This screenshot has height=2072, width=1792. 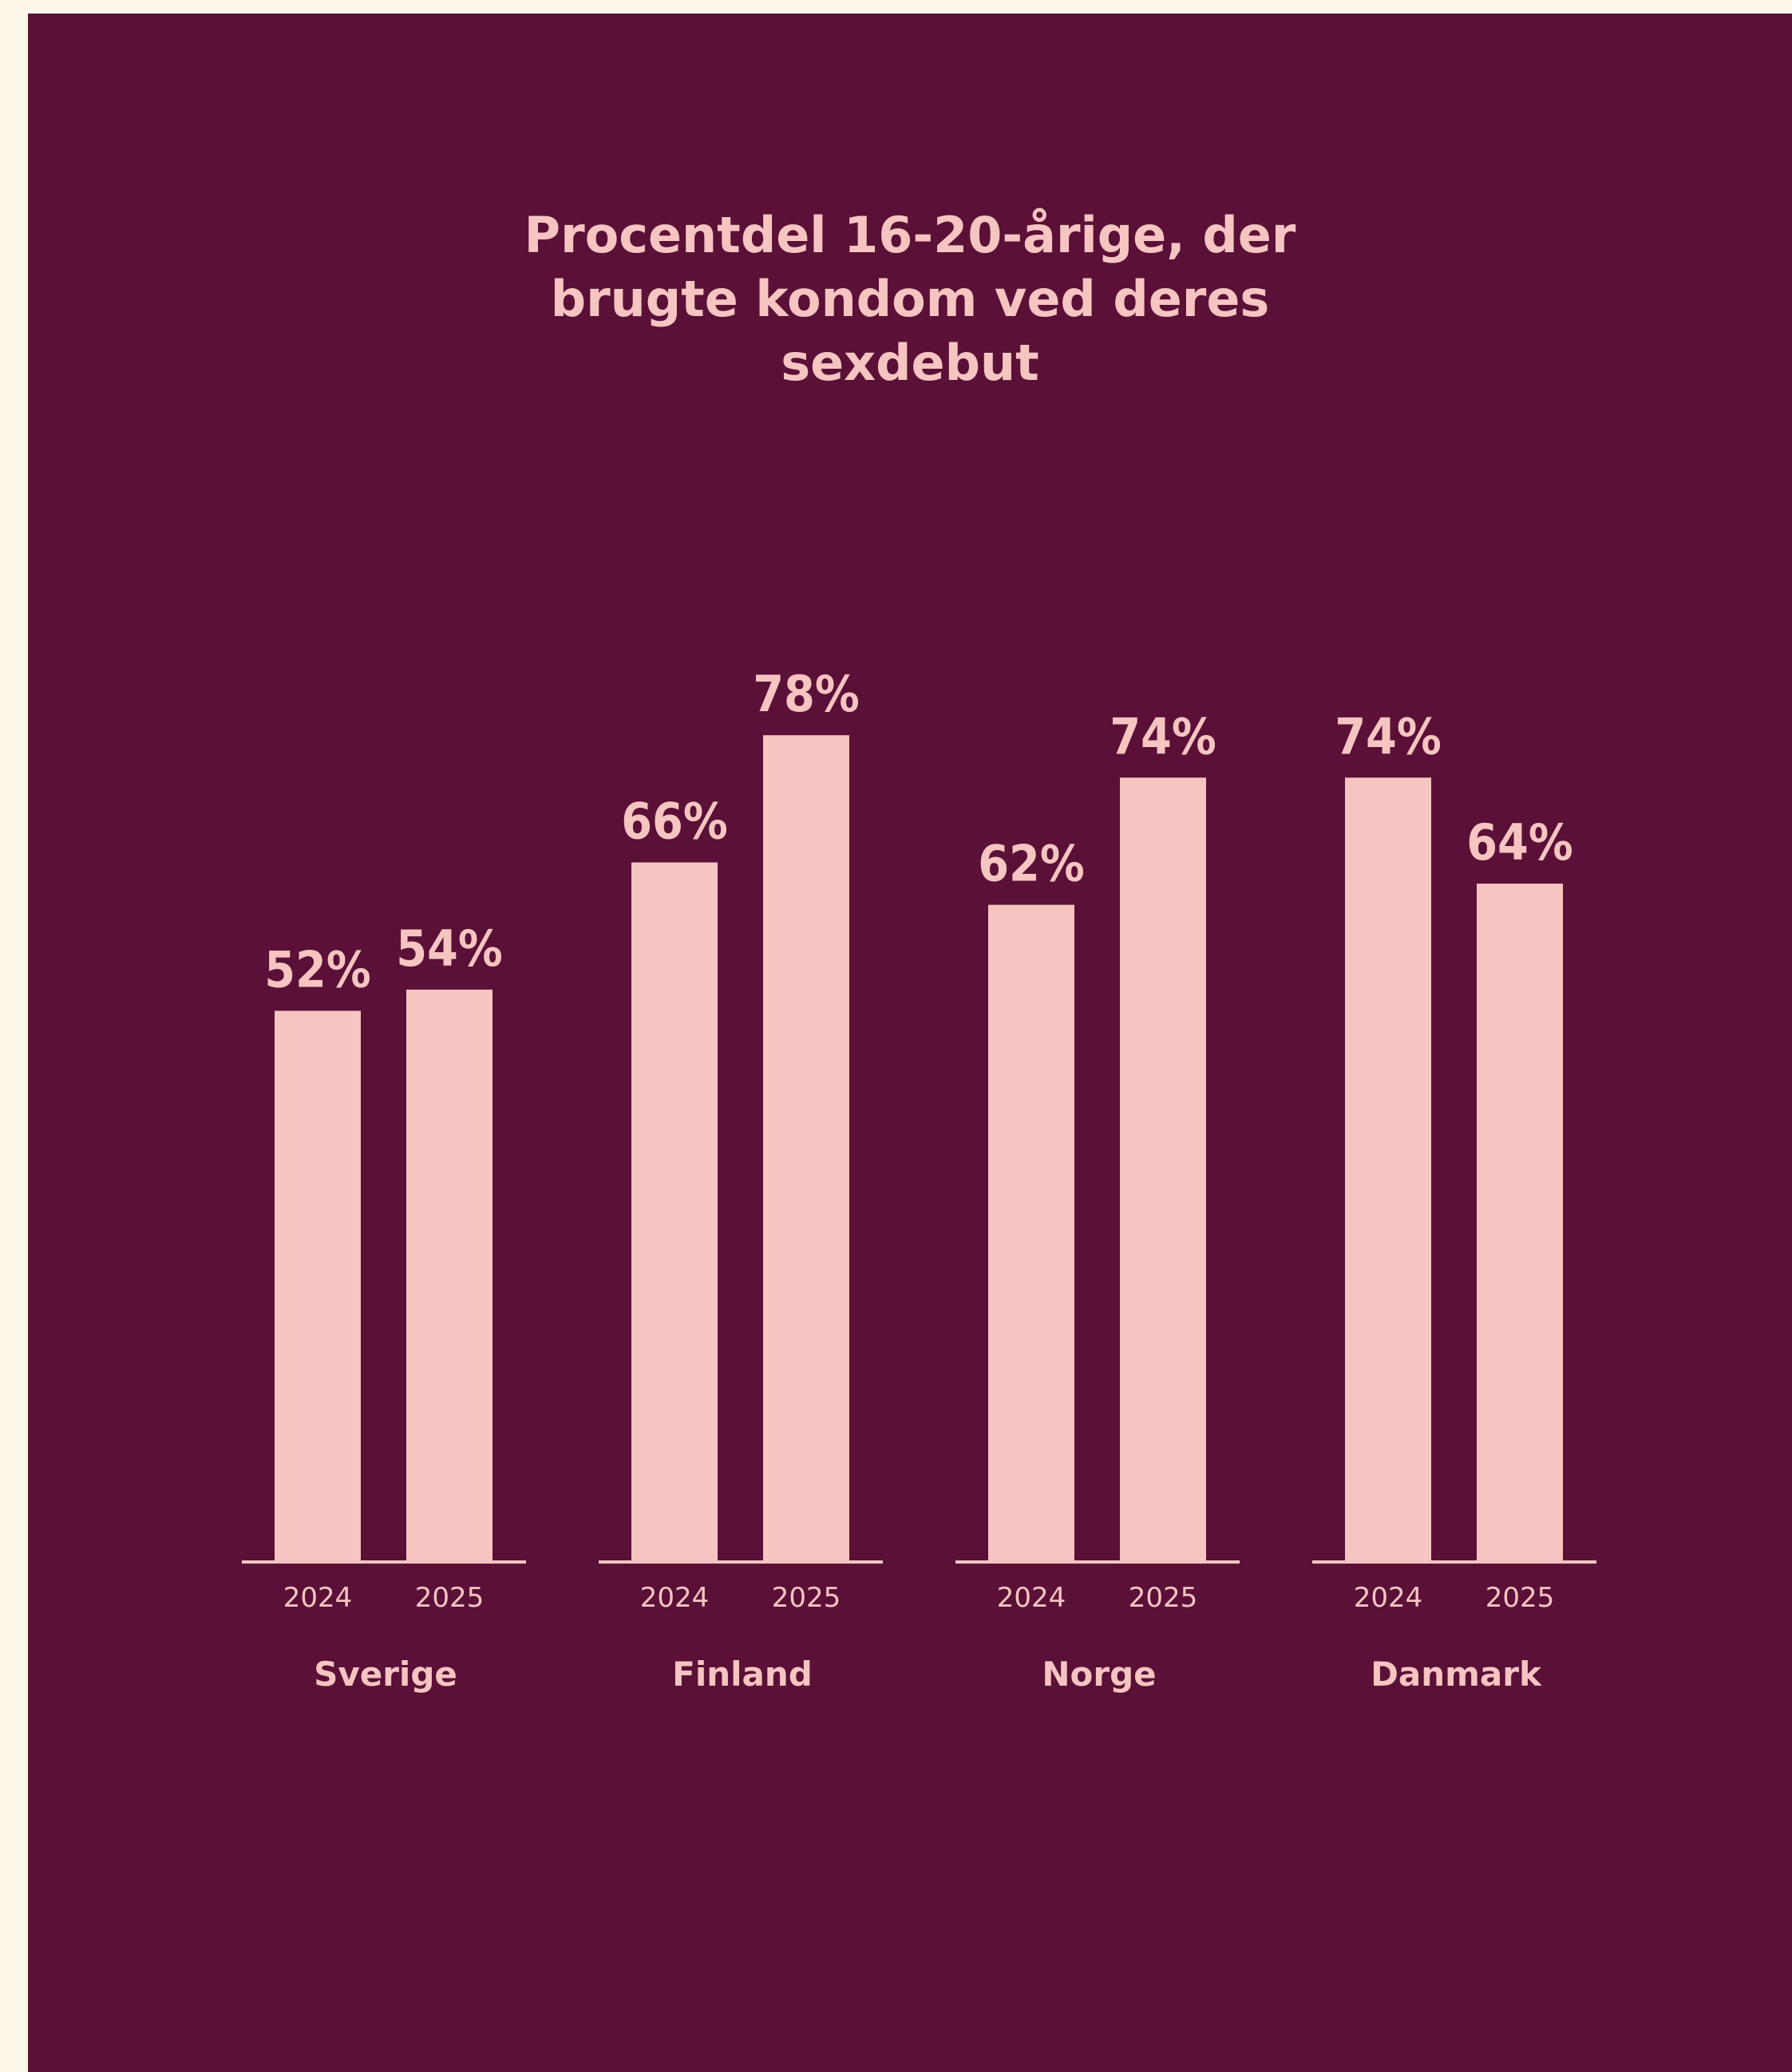 I want to click on year-label-danmark-2024: 2024, so click(x=1388, y=1598).